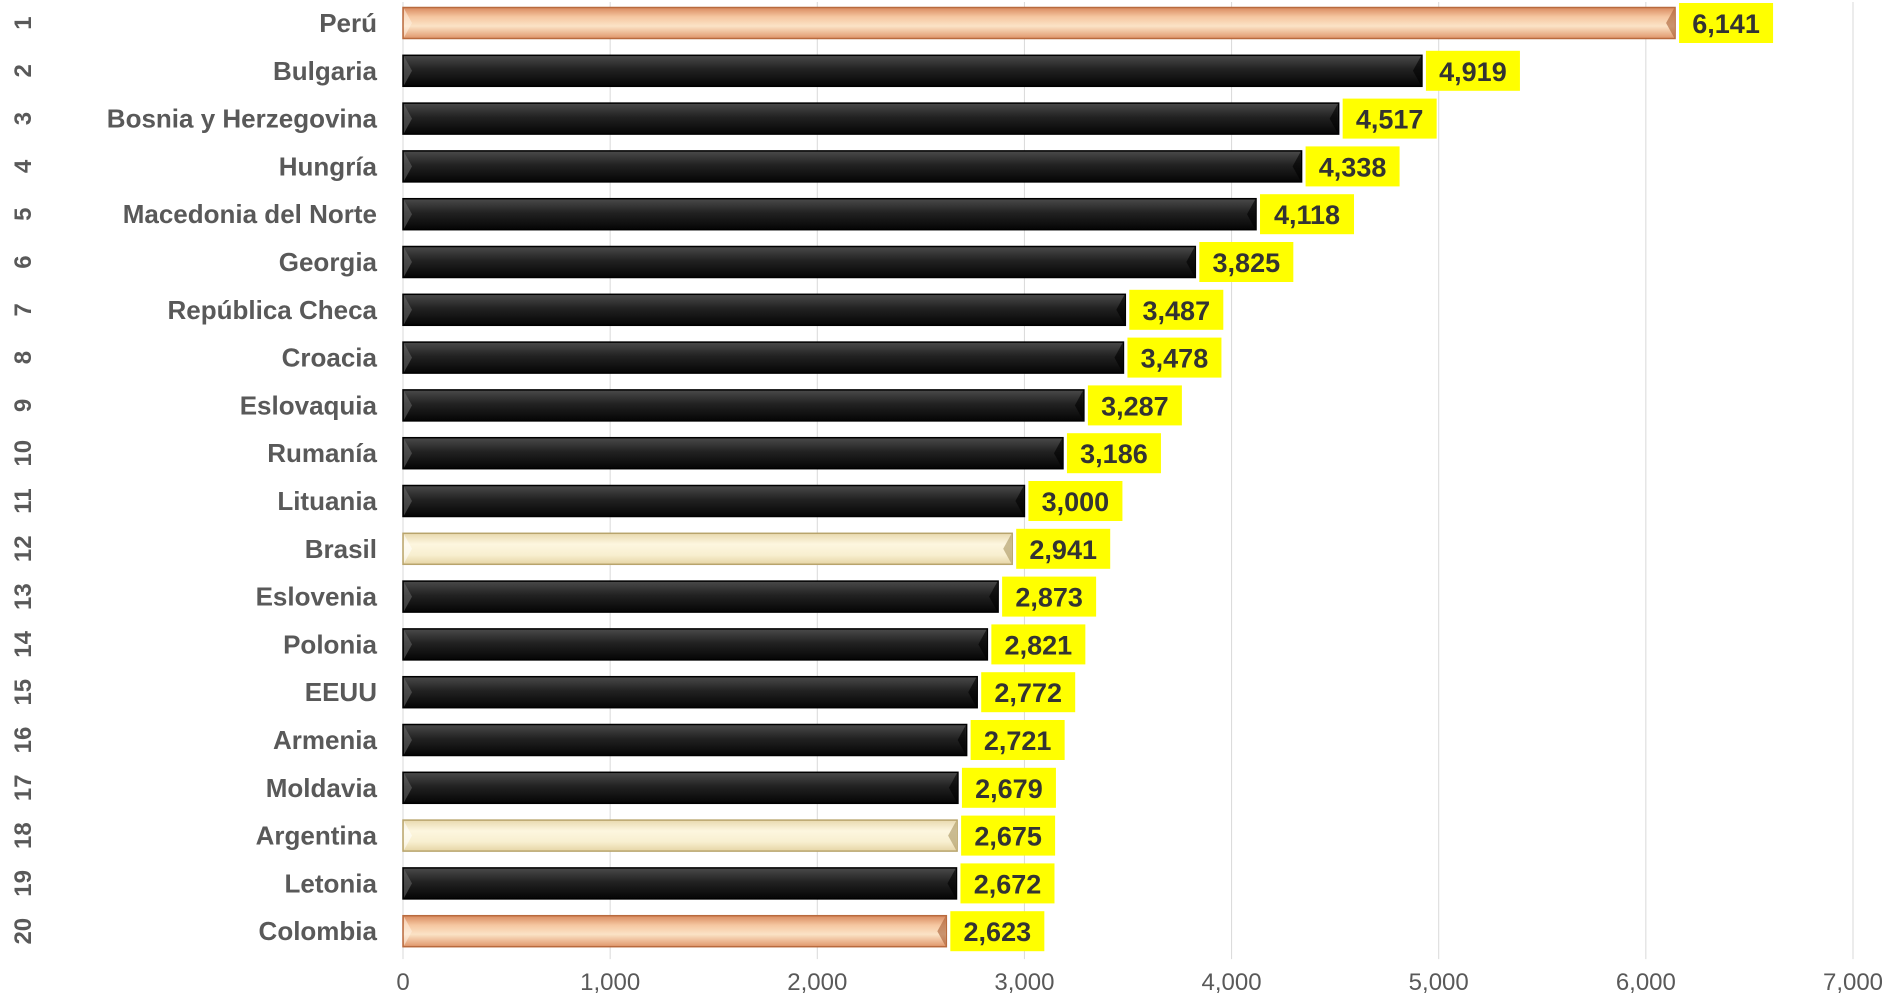  Describe the element at coordinates (330, 644) in the screenshot. I see `category-label: Polonia` at that location.